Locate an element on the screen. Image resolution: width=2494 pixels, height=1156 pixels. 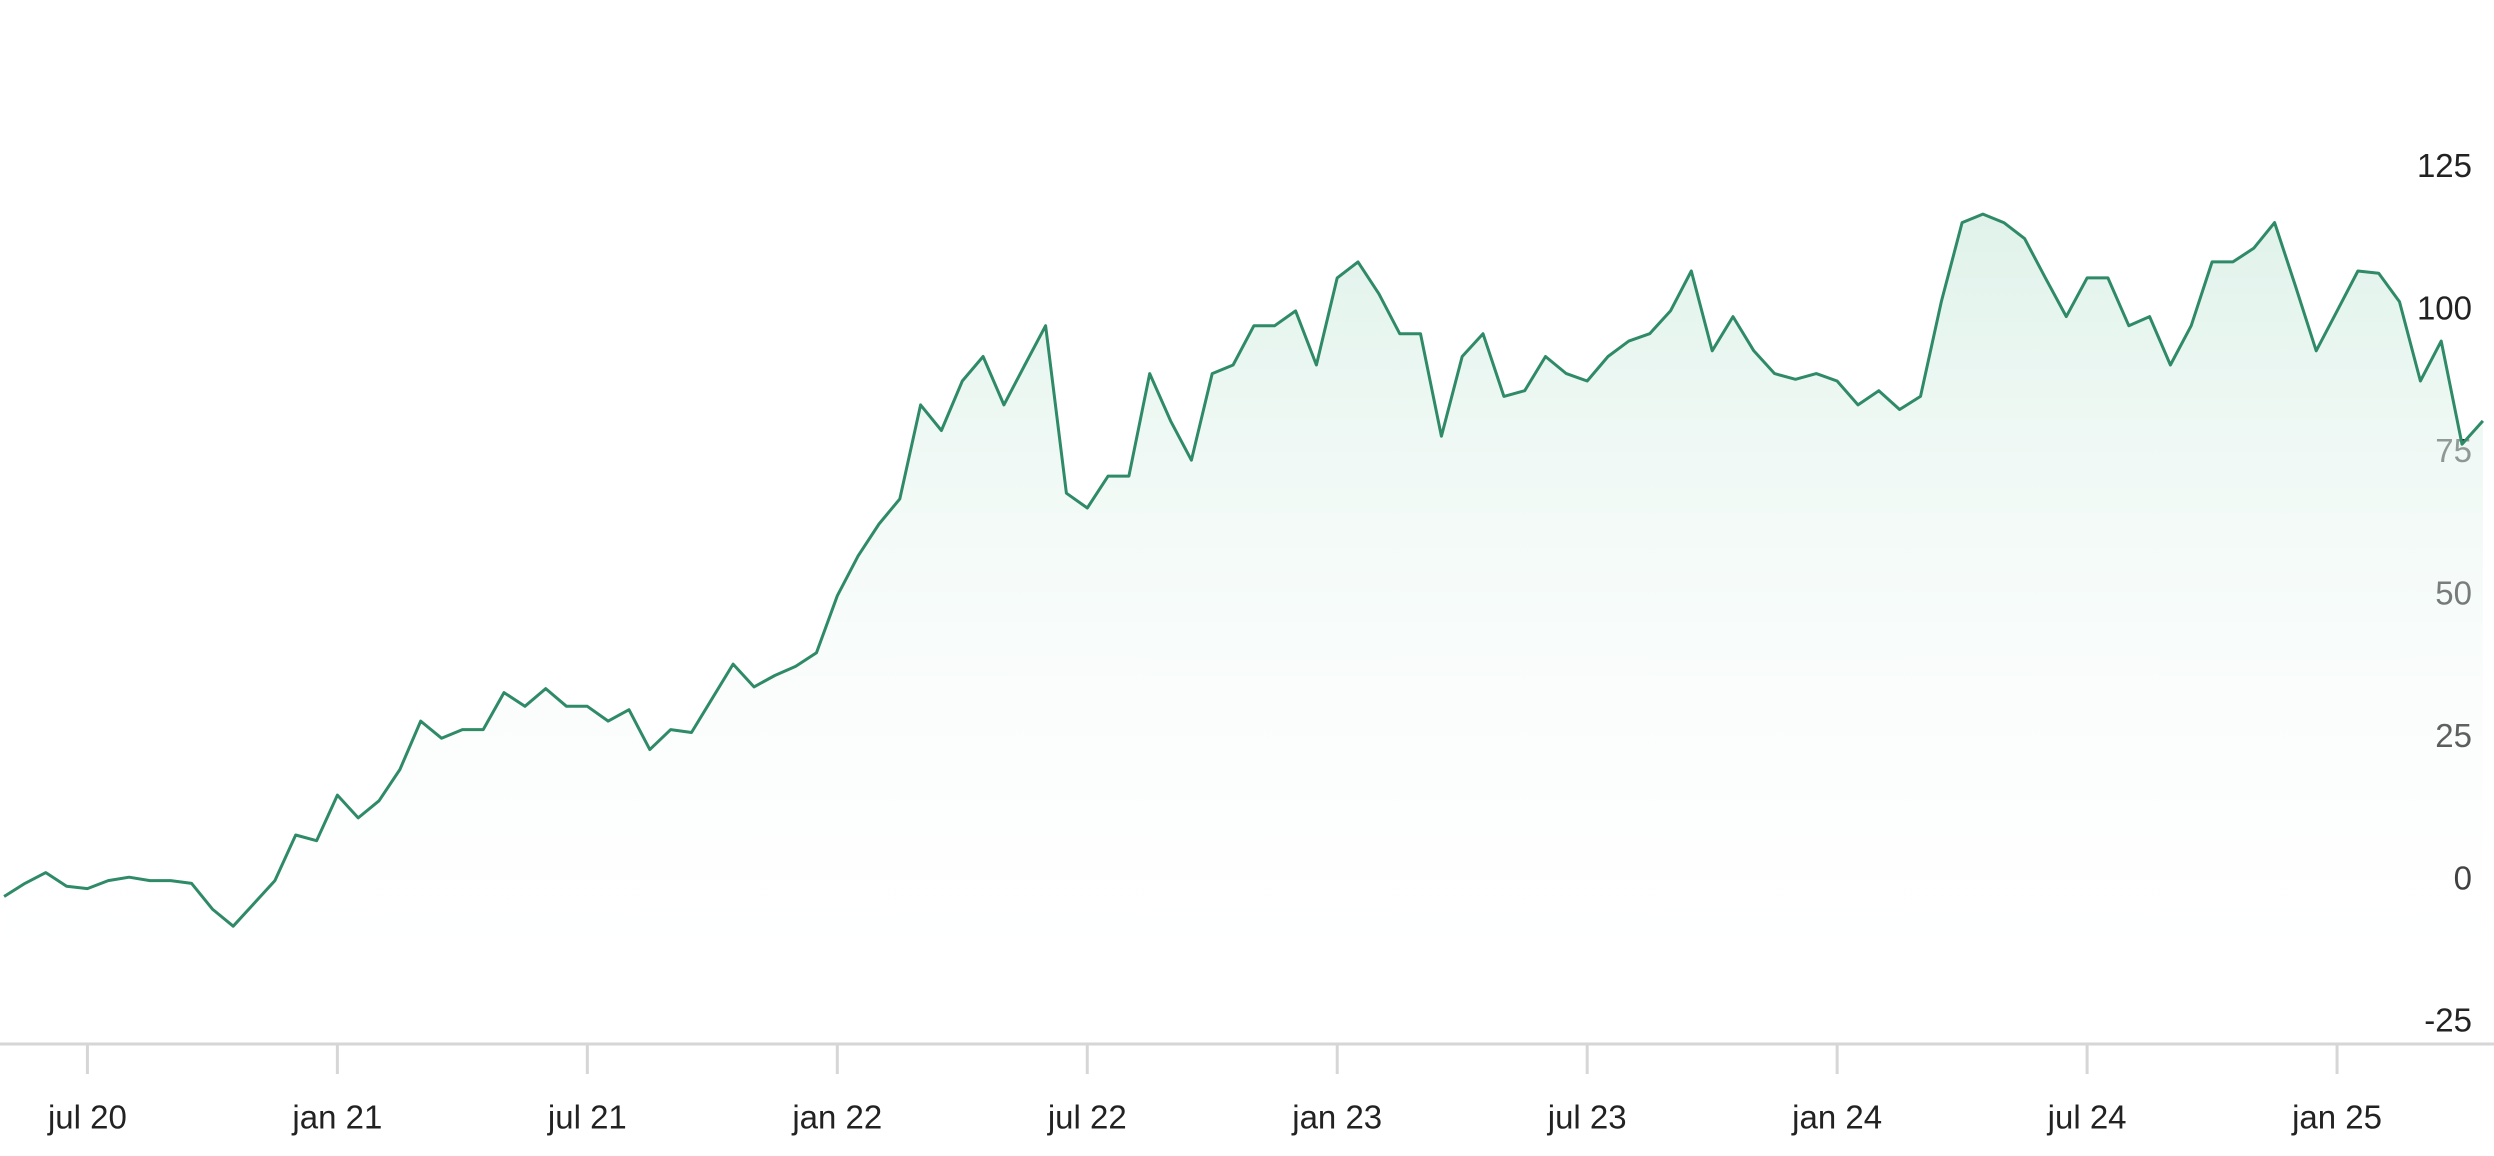
x-tick-label: jul 24 is located at coordinates (2087, 1117).